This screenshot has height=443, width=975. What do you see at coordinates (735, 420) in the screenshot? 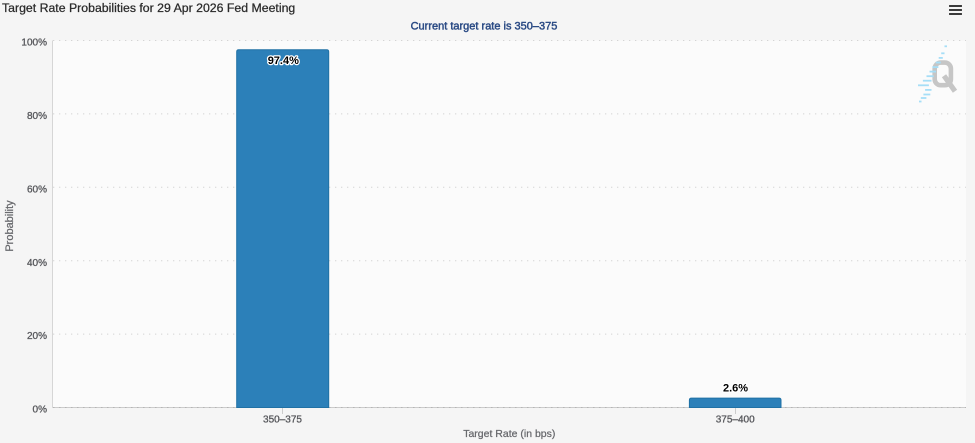
I see `svg-text: 375–400` at bounding box center [735, 420].